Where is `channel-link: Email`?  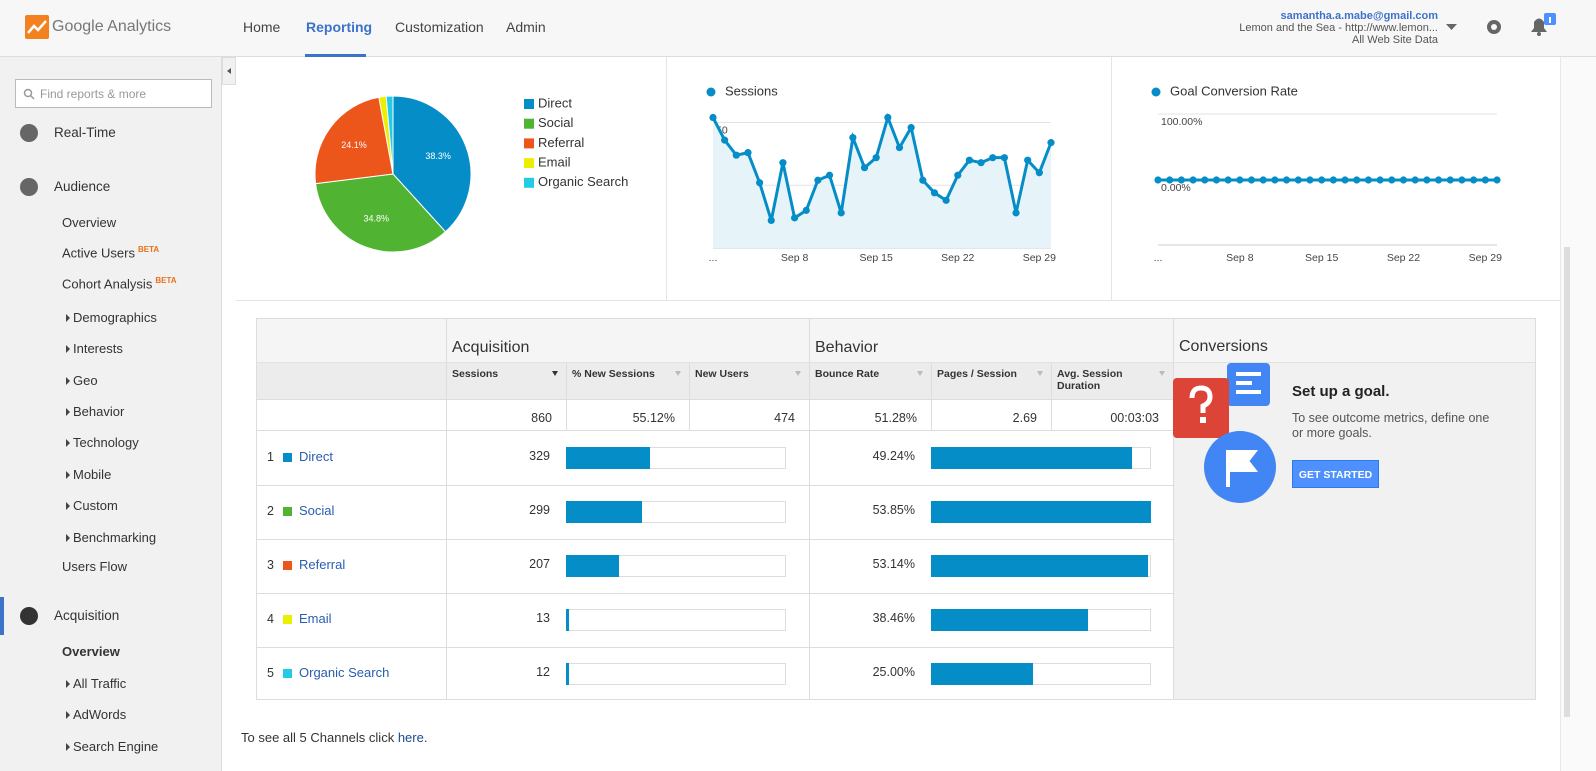 channel-link: Email is located at coordinates (315, 618).